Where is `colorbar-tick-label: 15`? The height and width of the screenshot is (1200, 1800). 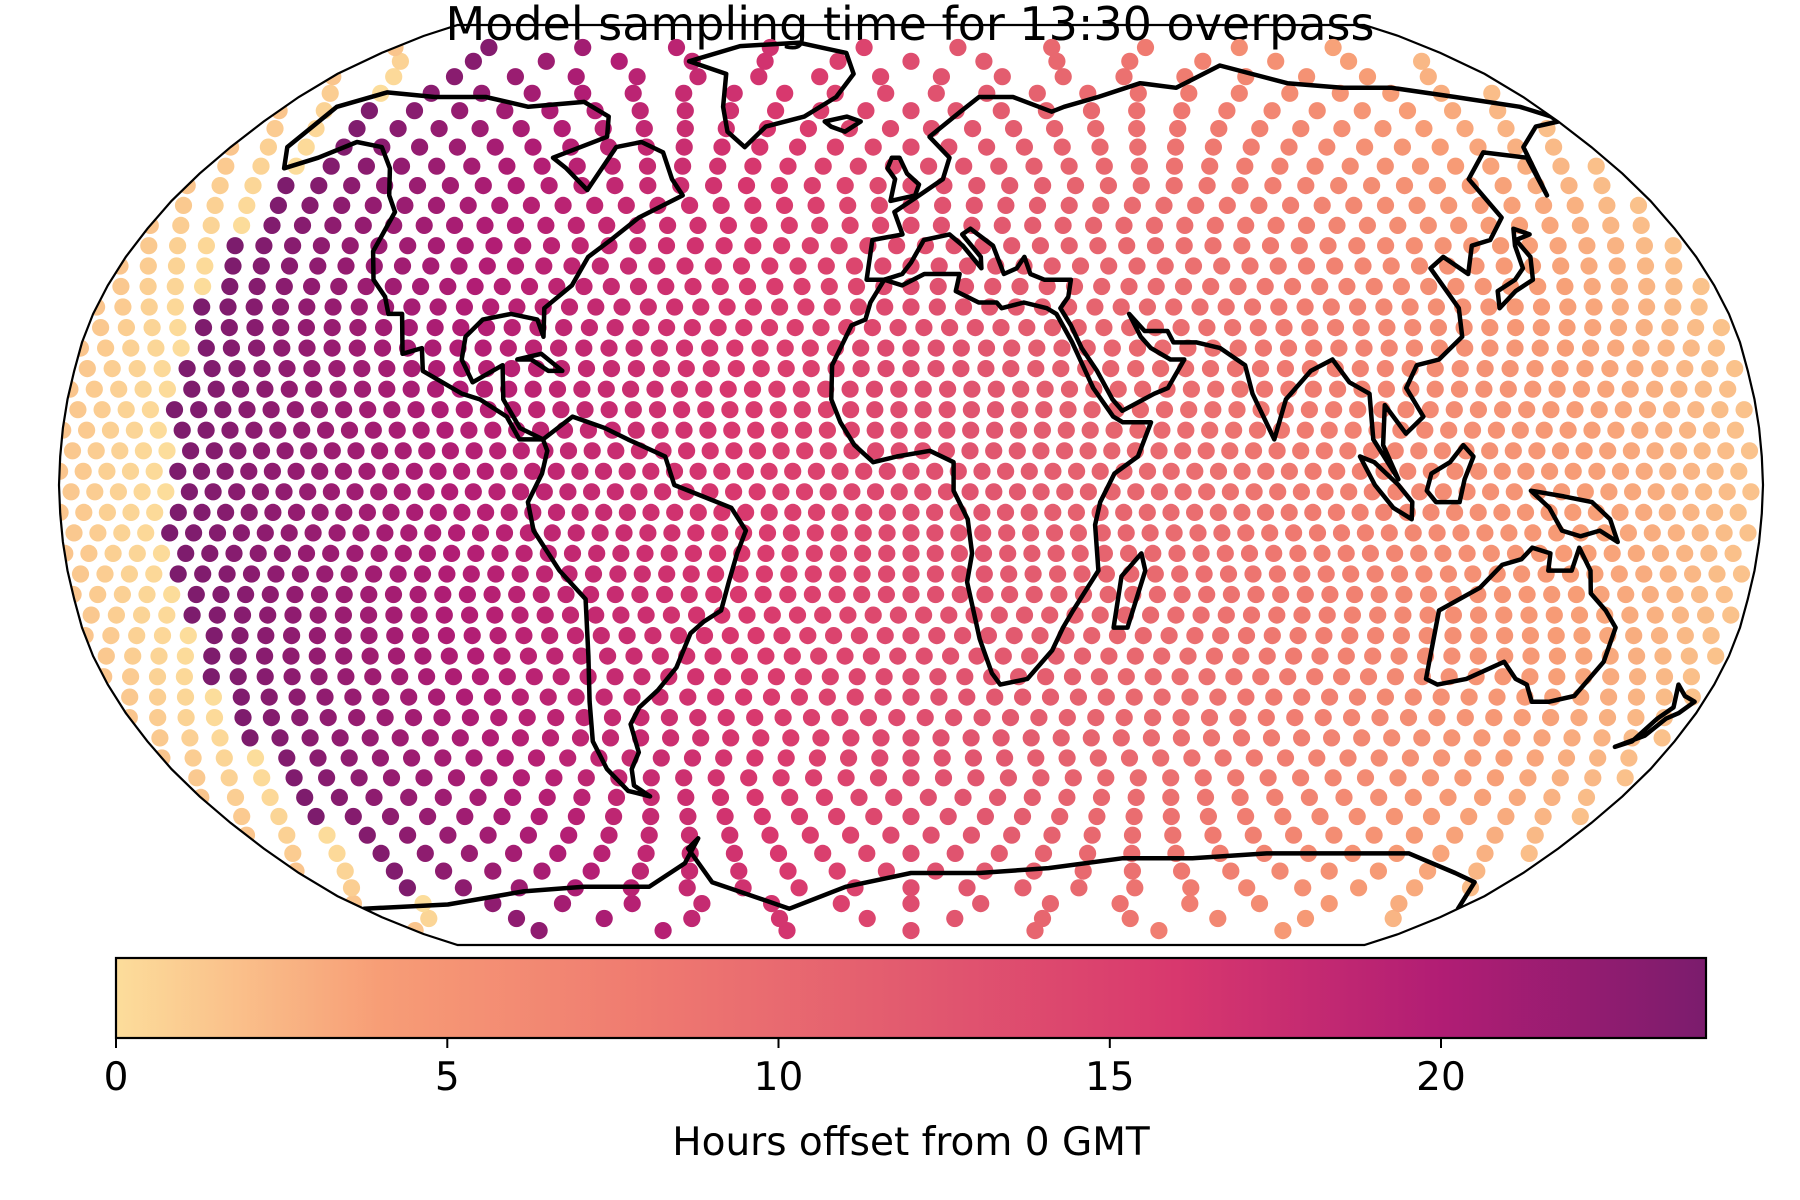
colorbar-tick-label: 15 is located at coordinates (1110, 1077).